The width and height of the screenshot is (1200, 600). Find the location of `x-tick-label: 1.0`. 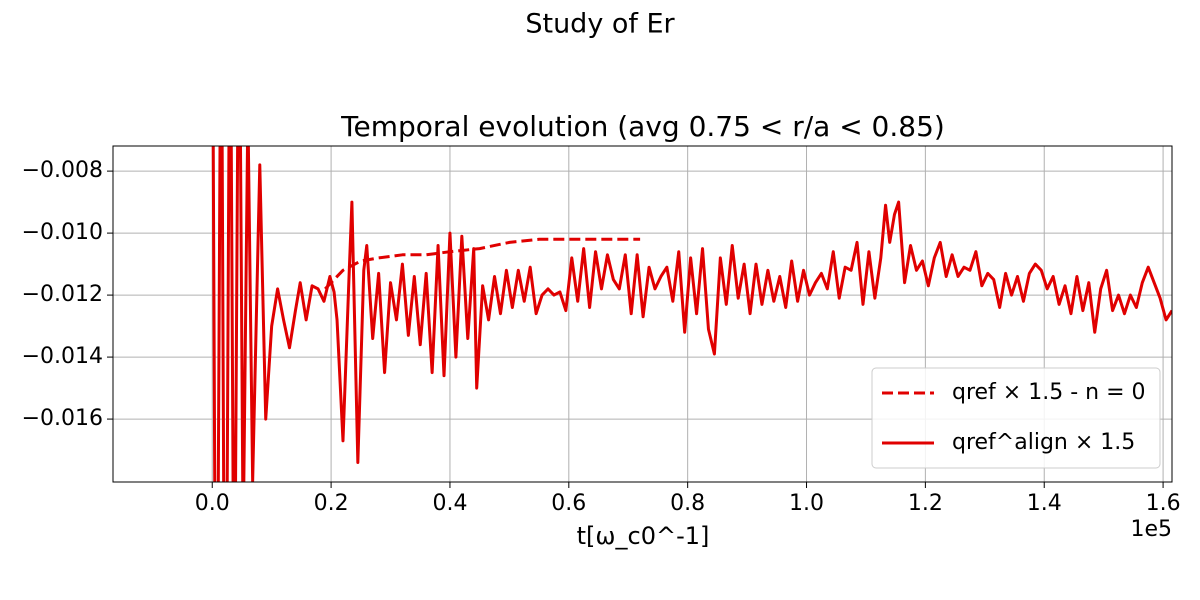

x-tick-label: 1.0 is located at coordinates (806, 503).